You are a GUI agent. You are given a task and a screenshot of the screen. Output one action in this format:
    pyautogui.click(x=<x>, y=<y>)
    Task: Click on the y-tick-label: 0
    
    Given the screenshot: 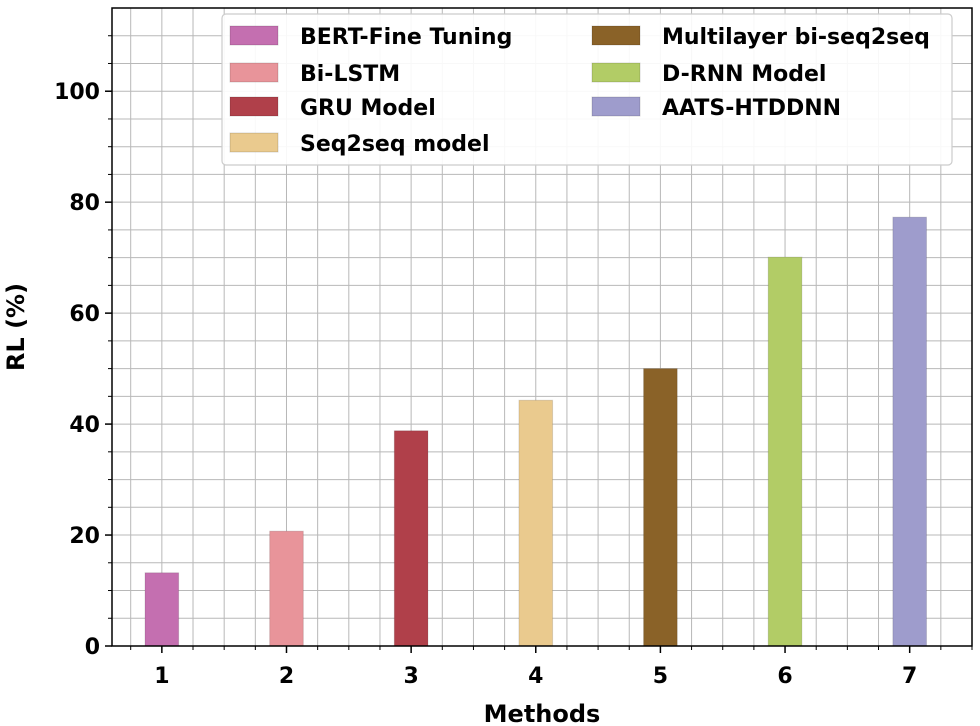 What is the action you would take?
    pyautogui.click(x=92, y=647)
    